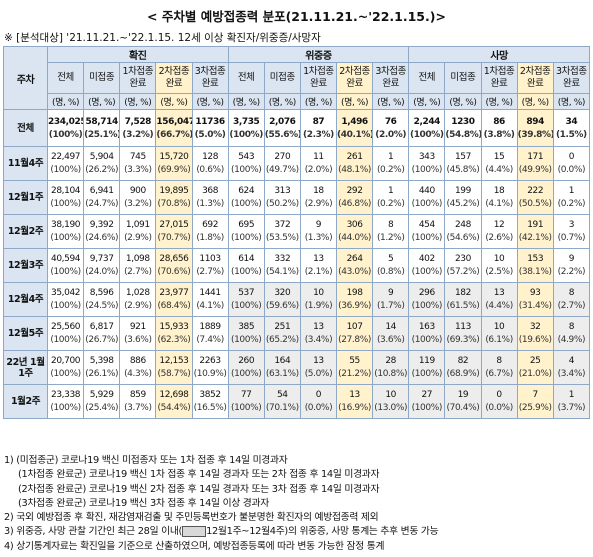  What do you see at coordinates (391, 157) in the screenshot?
I see `count: 1` at bounding box center [391, 157].